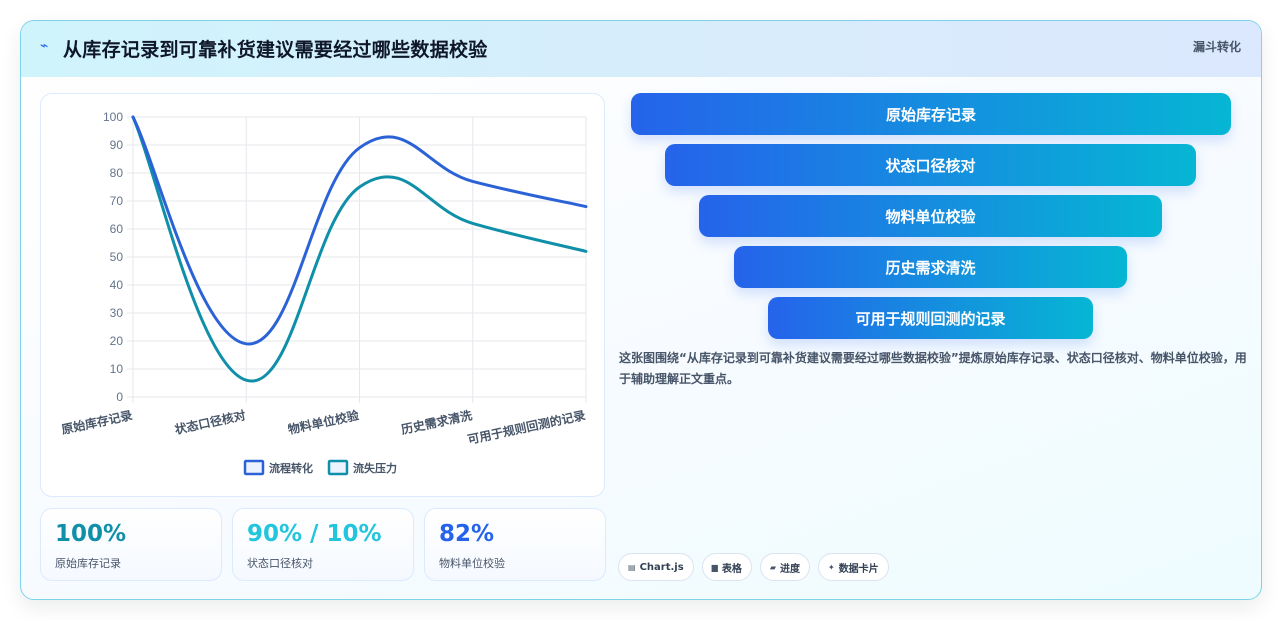  What do you see at coordinates (117, 201) in the screenshot?
I see `y-tick-label: 70` at bounding box center [117, 201].